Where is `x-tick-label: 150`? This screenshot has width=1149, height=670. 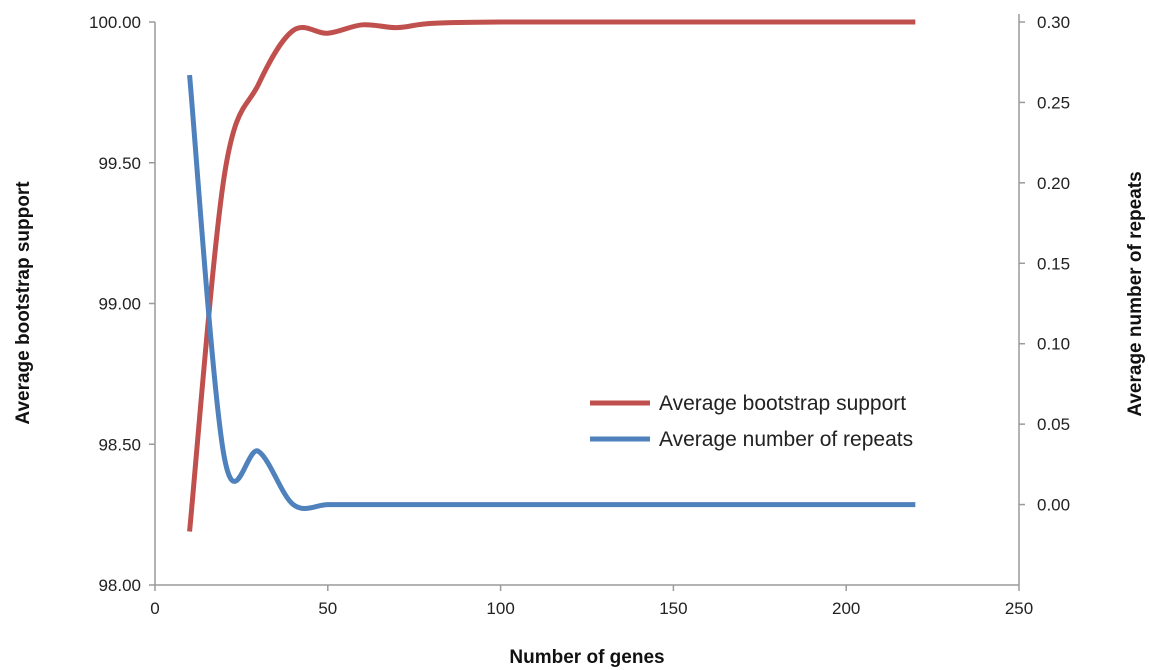 x-tick-label: 150 is located at coordinates (673, 608).